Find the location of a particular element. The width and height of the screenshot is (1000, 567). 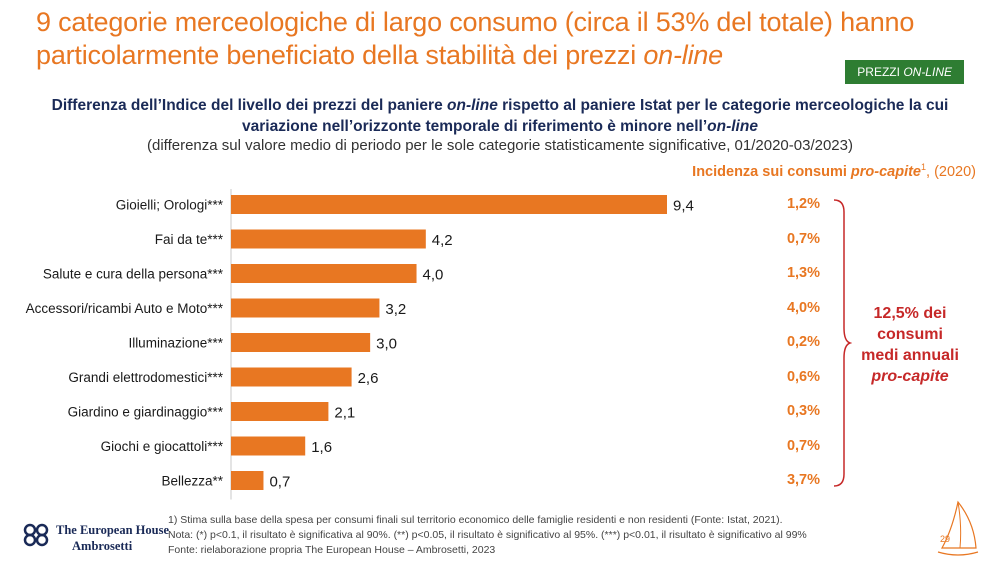

value-label: 4,2 is located at coordinates (442, 240).